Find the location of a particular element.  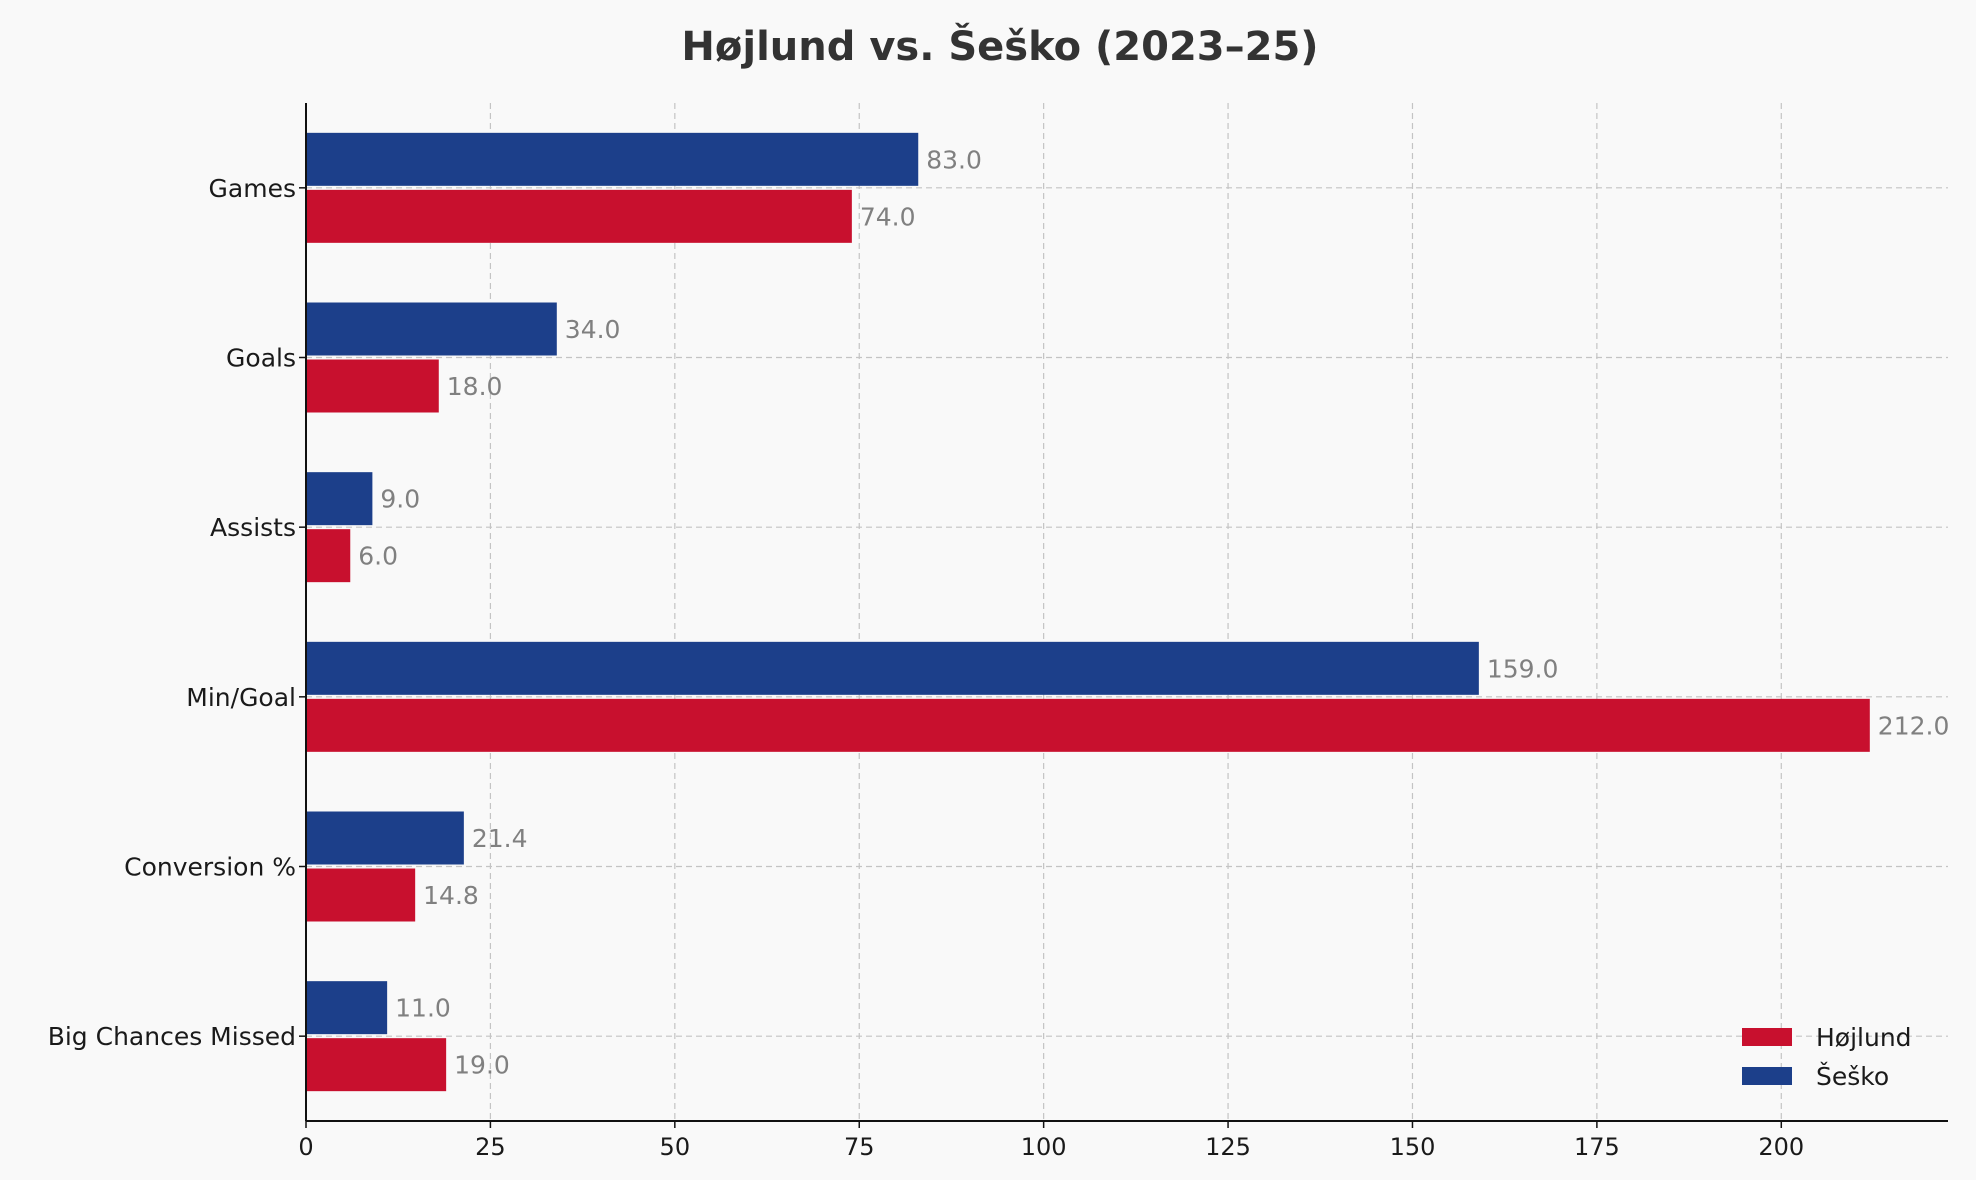

x-tick-label: 150 is located at coordinates (1413, 1147).